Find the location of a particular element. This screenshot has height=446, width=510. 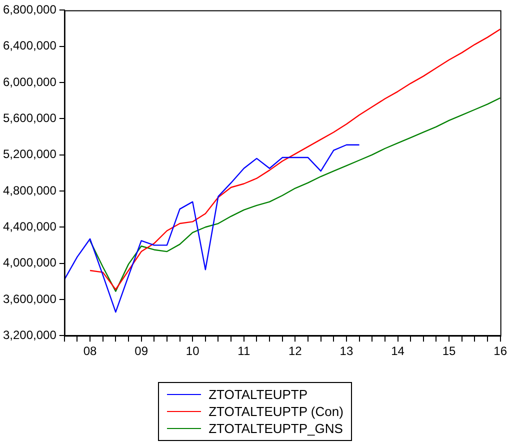

y-tick-label: 4,400,000 is located at coordinates (29, 226).